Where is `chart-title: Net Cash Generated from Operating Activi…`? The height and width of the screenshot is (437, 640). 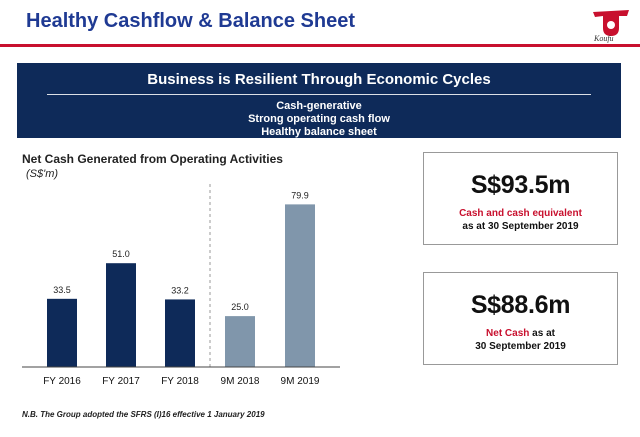 chart-title: Net Cash Generated from Operating Activi… is located at coordinates (152, 159).